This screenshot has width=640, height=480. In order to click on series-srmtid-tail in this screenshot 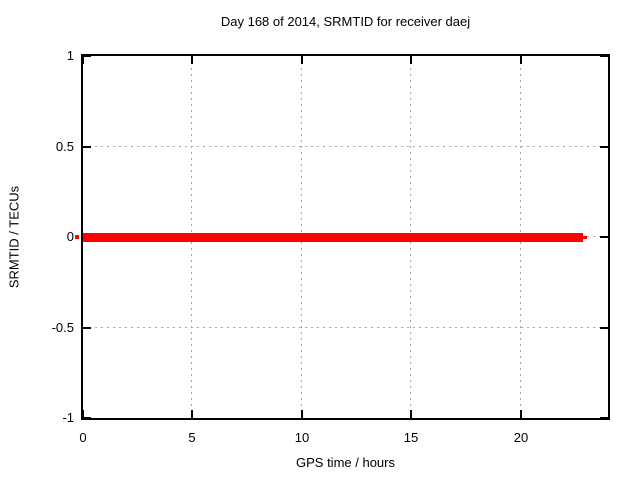, I will do `click(585, 237)`.